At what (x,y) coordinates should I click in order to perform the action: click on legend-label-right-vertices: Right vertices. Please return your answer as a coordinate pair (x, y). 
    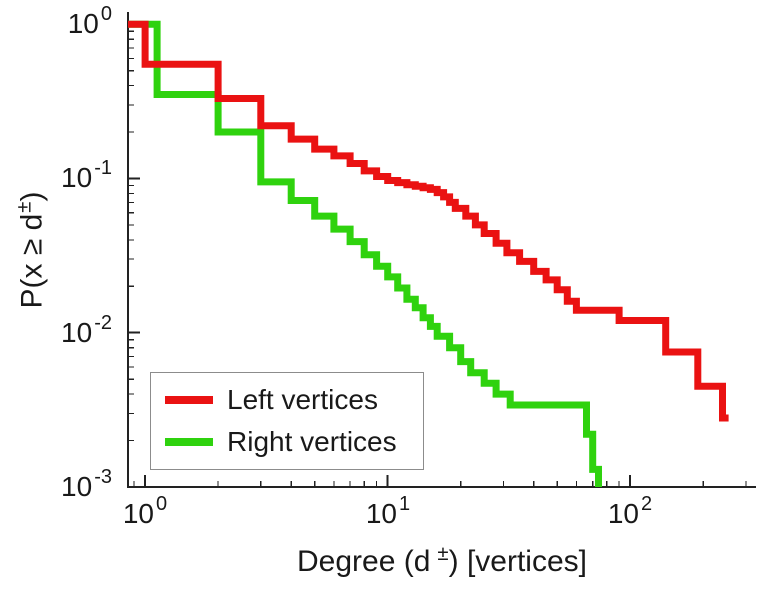
    Looking at the image, I should click on (312, 441).